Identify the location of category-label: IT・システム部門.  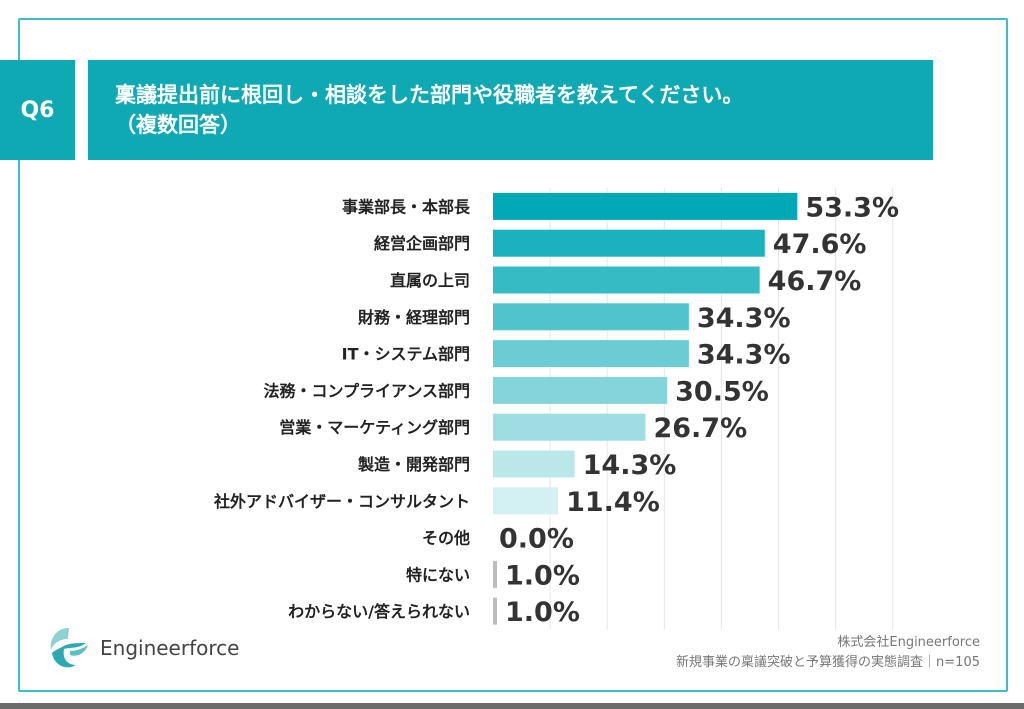
(406, 354).